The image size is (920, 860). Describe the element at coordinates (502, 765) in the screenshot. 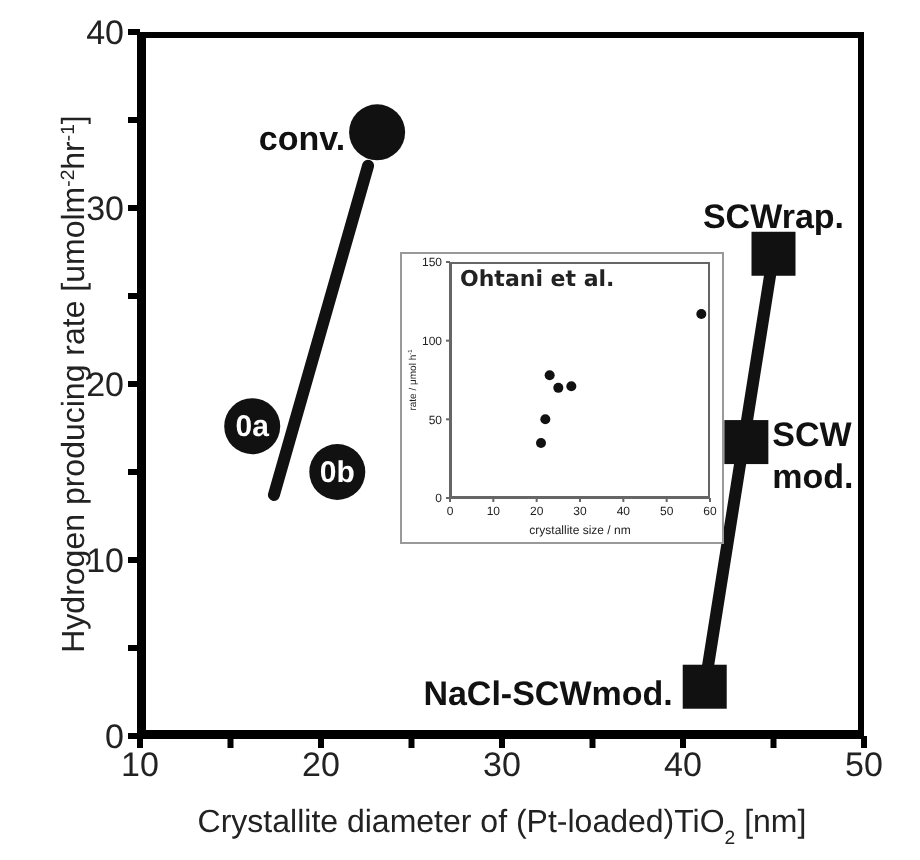

I see `x-tick-label: 30` at that location.